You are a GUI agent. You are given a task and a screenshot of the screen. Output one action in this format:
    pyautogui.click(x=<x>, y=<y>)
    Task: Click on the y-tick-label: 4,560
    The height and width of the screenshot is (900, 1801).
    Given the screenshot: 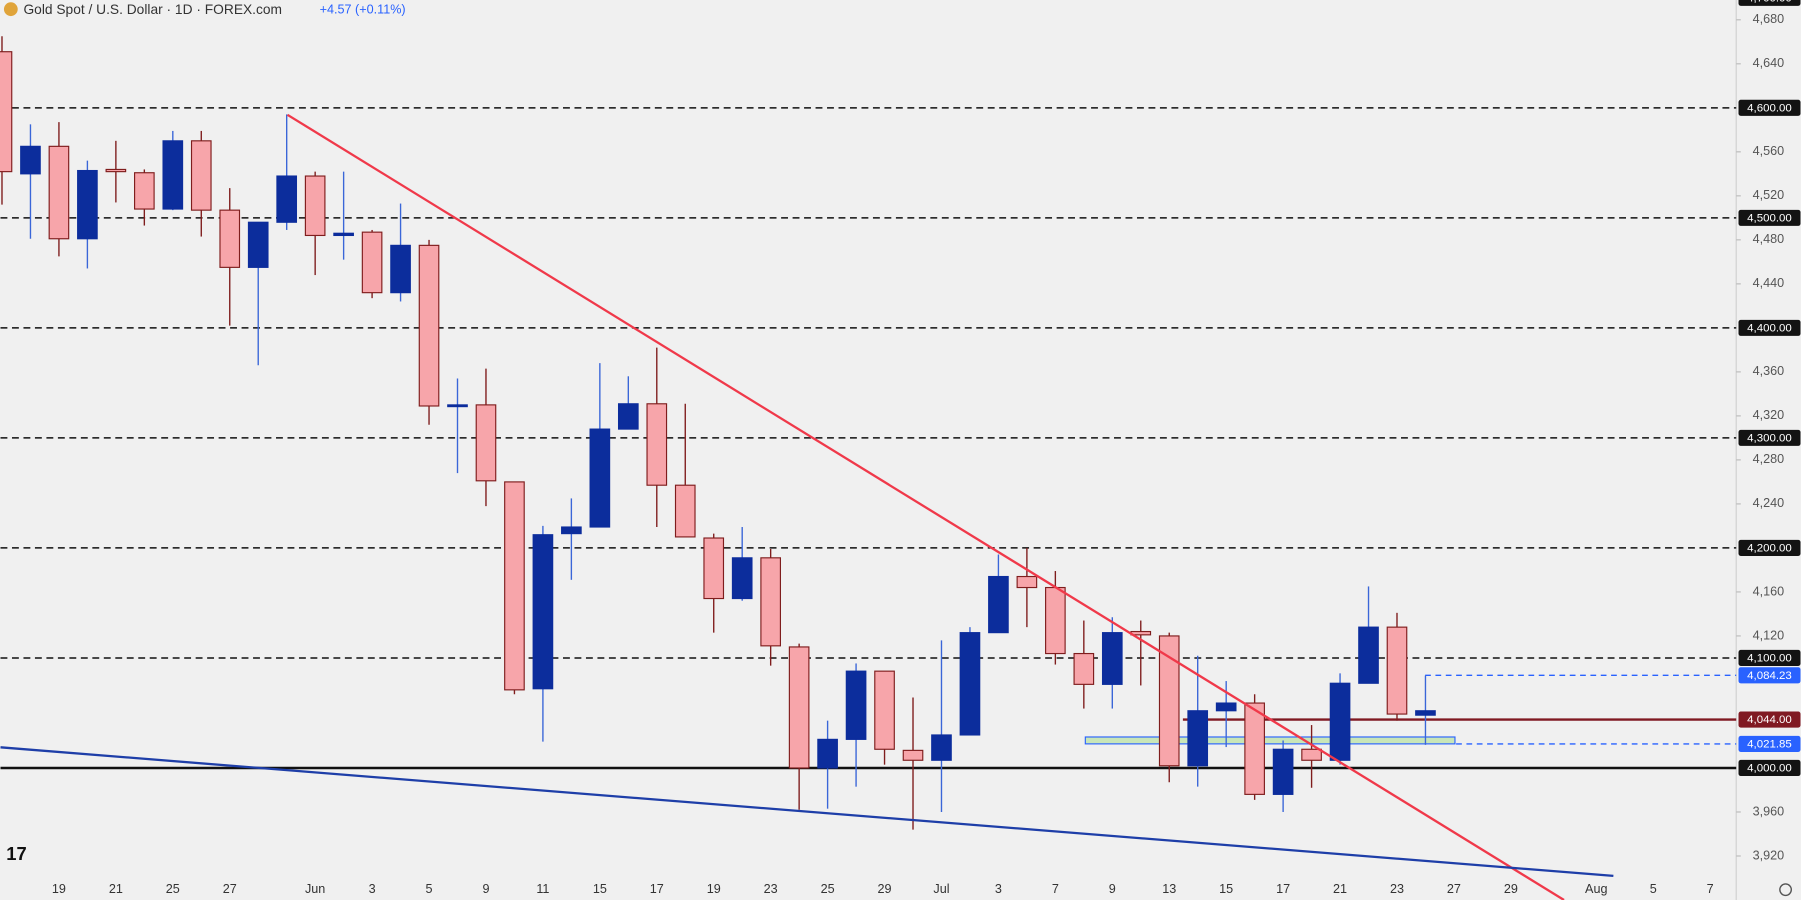 What is the action you would take?
    pyautogui.click(x=1769, y=151)
    